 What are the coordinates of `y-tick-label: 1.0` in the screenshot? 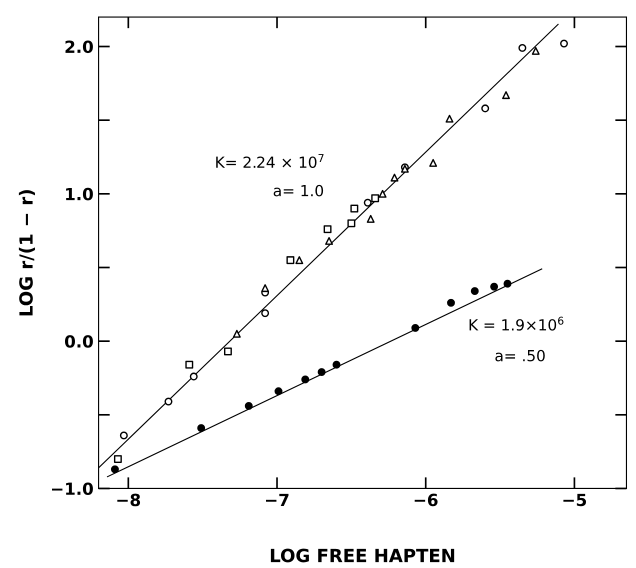 It's located at (79, 194).